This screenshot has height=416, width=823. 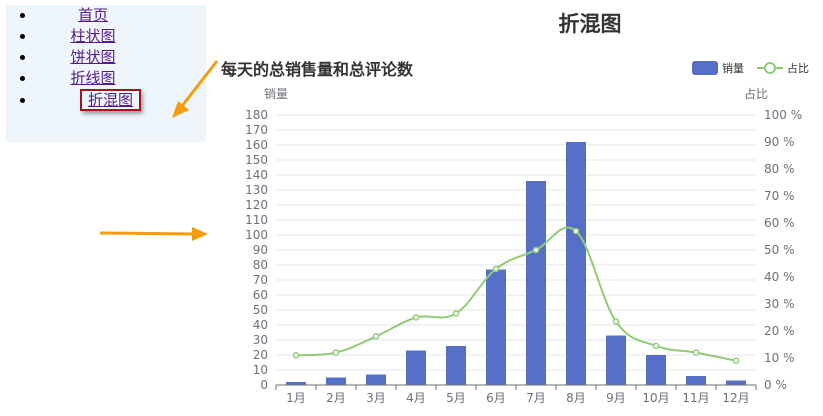 What do you see at coordinates (616, 398) in the screenshot?
I see `x-tick-label: 9月` at bounding box center [616, 398].